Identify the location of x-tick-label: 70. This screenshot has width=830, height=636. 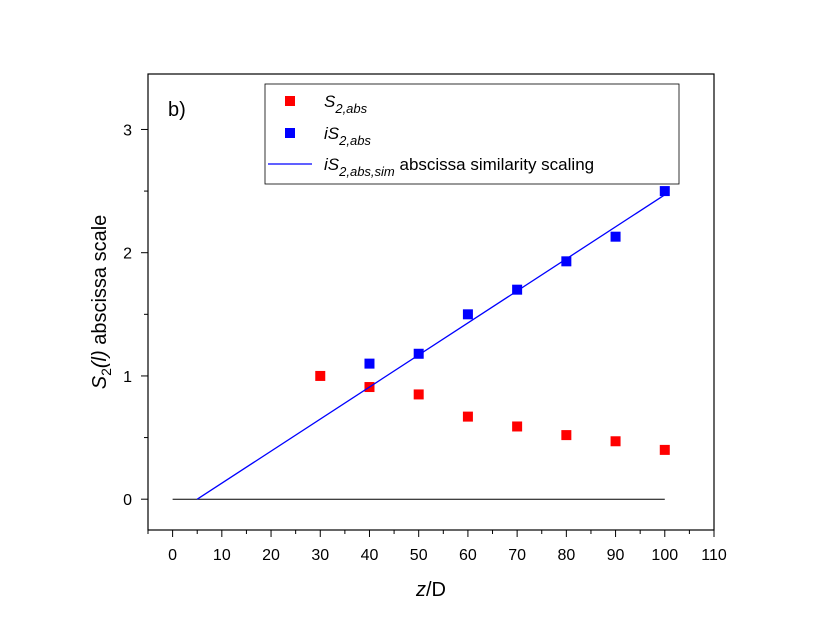
(517, 555).